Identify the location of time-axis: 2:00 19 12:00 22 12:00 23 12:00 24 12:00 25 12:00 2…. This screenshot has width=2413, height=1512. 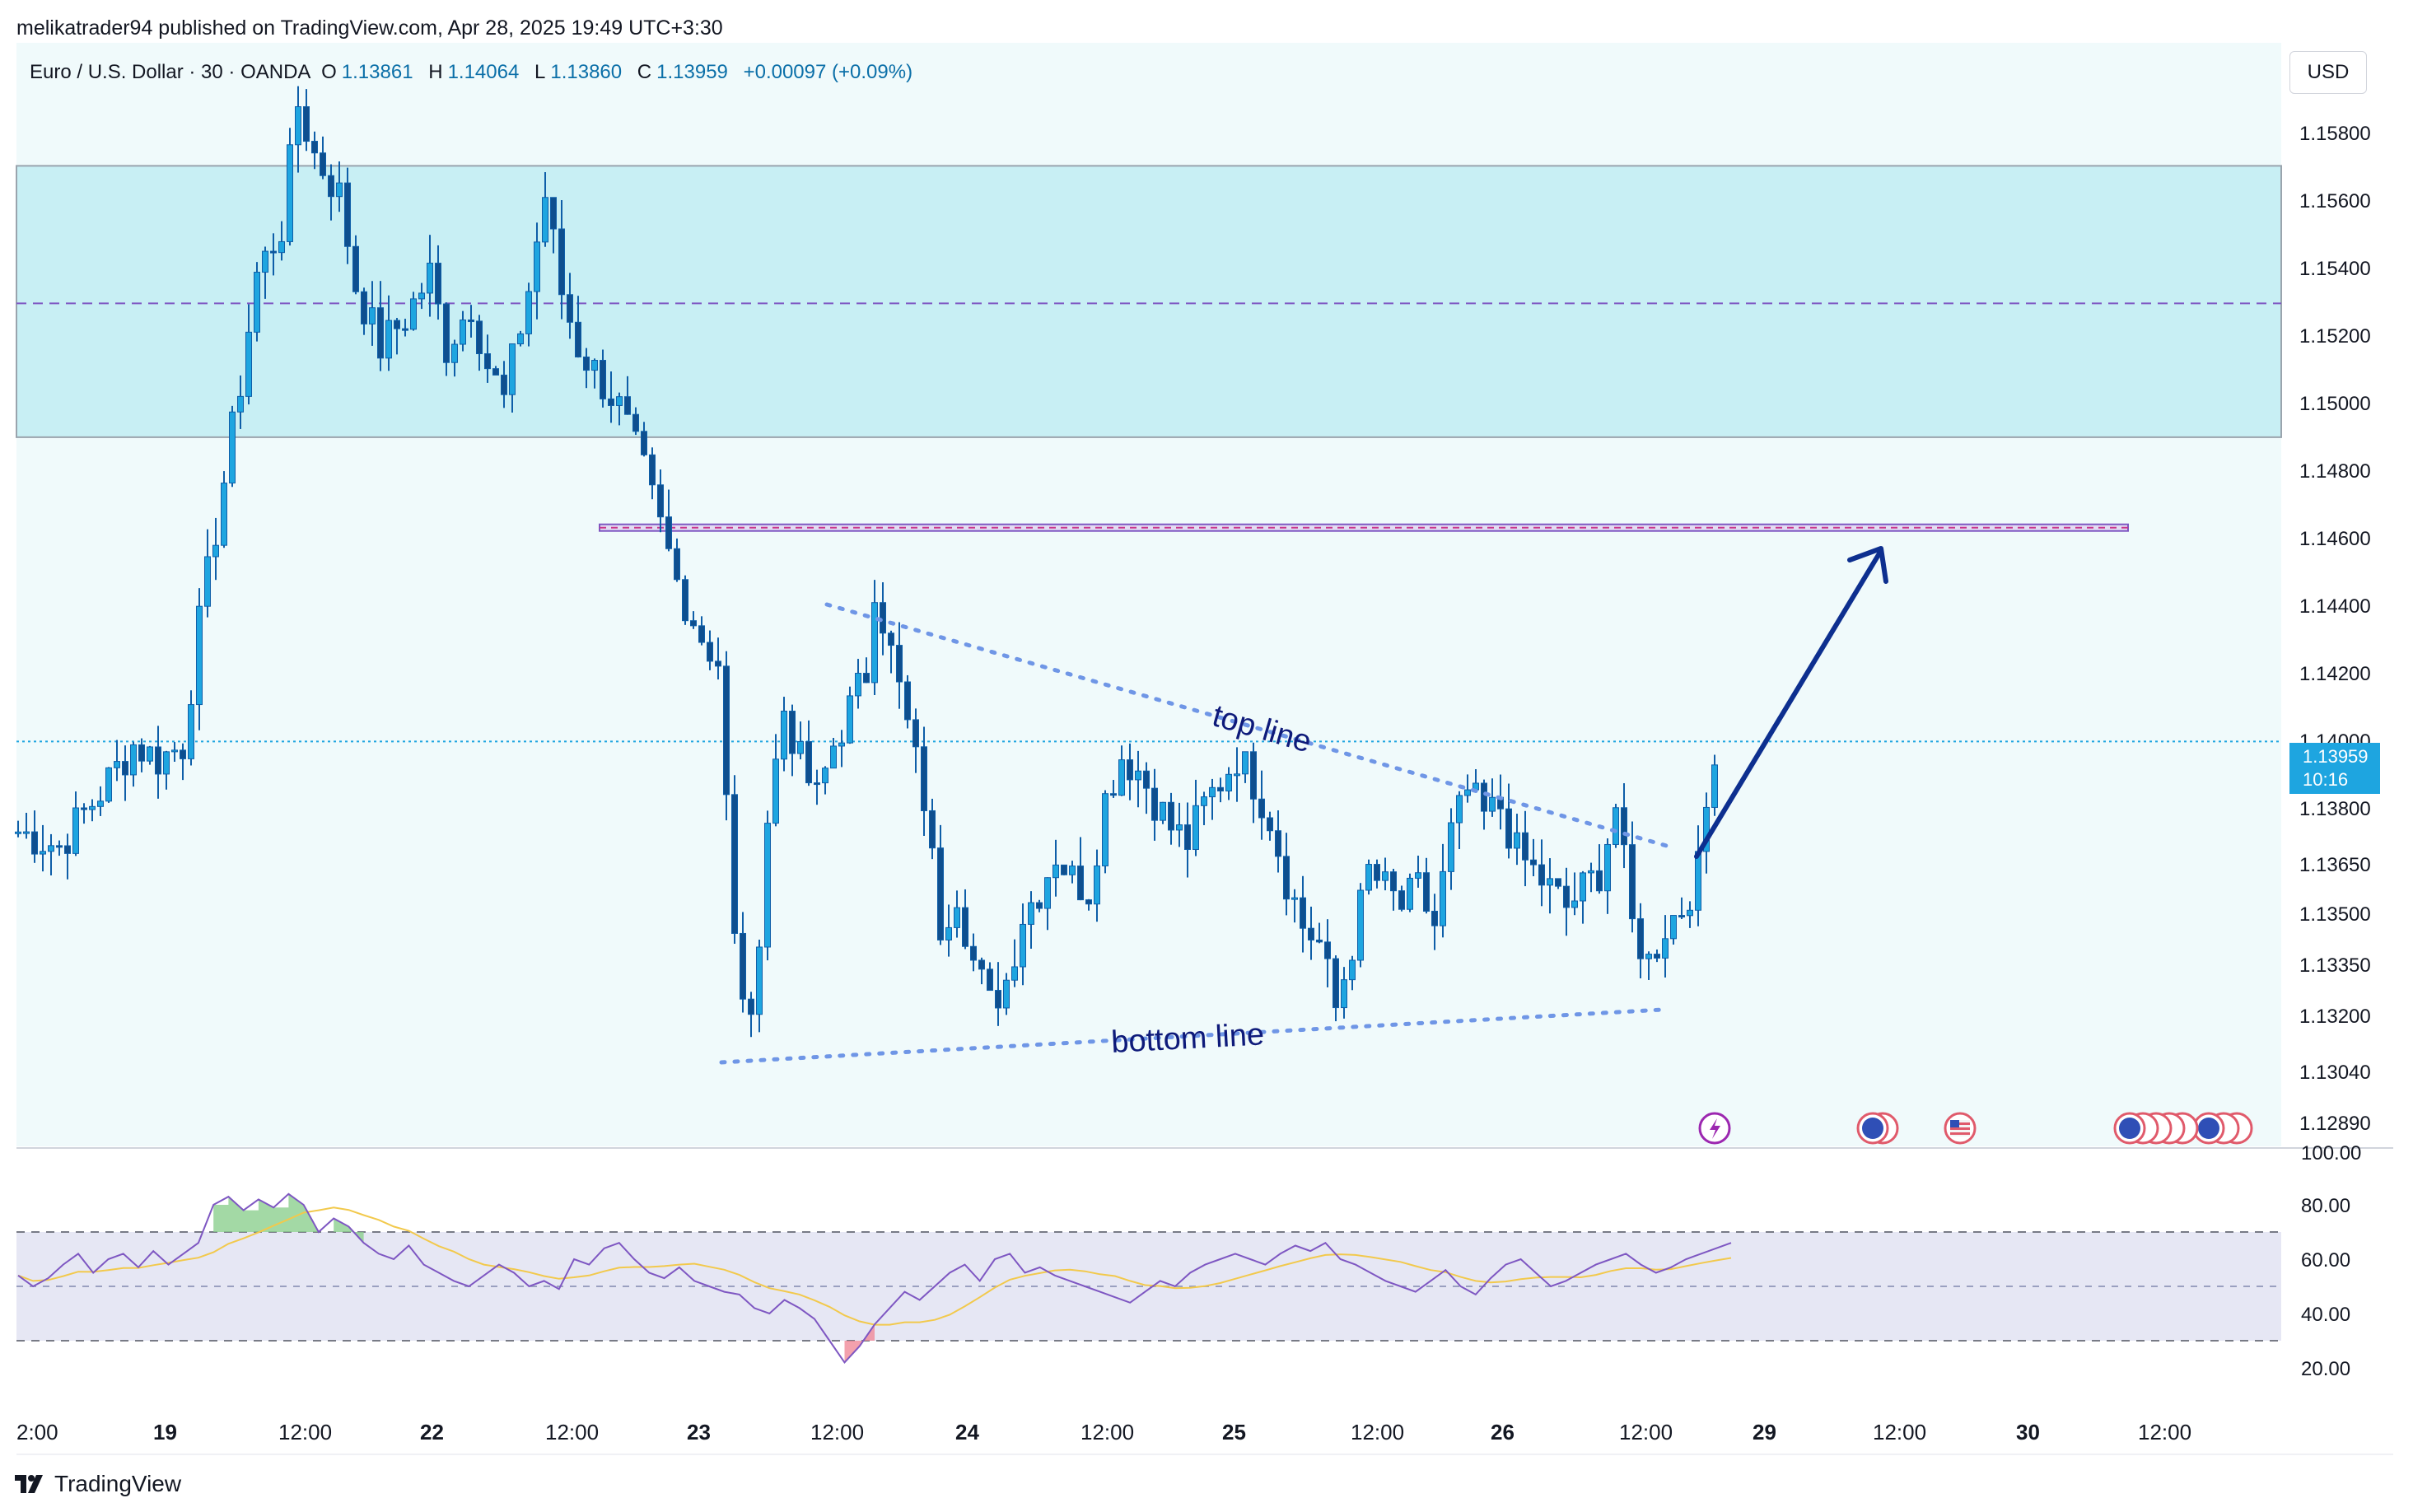
(1103, 1432).